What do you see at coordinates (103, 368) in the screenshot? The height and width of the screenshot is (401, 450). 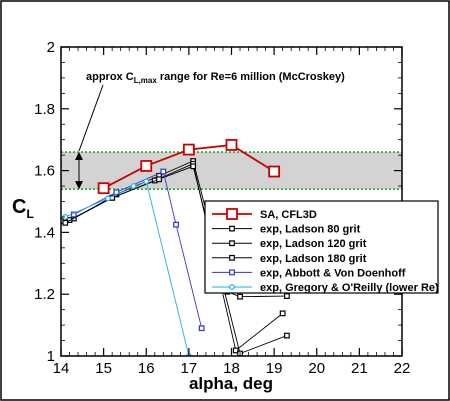 I see `x-tick-label: 15` at bounding box center [103, 368].